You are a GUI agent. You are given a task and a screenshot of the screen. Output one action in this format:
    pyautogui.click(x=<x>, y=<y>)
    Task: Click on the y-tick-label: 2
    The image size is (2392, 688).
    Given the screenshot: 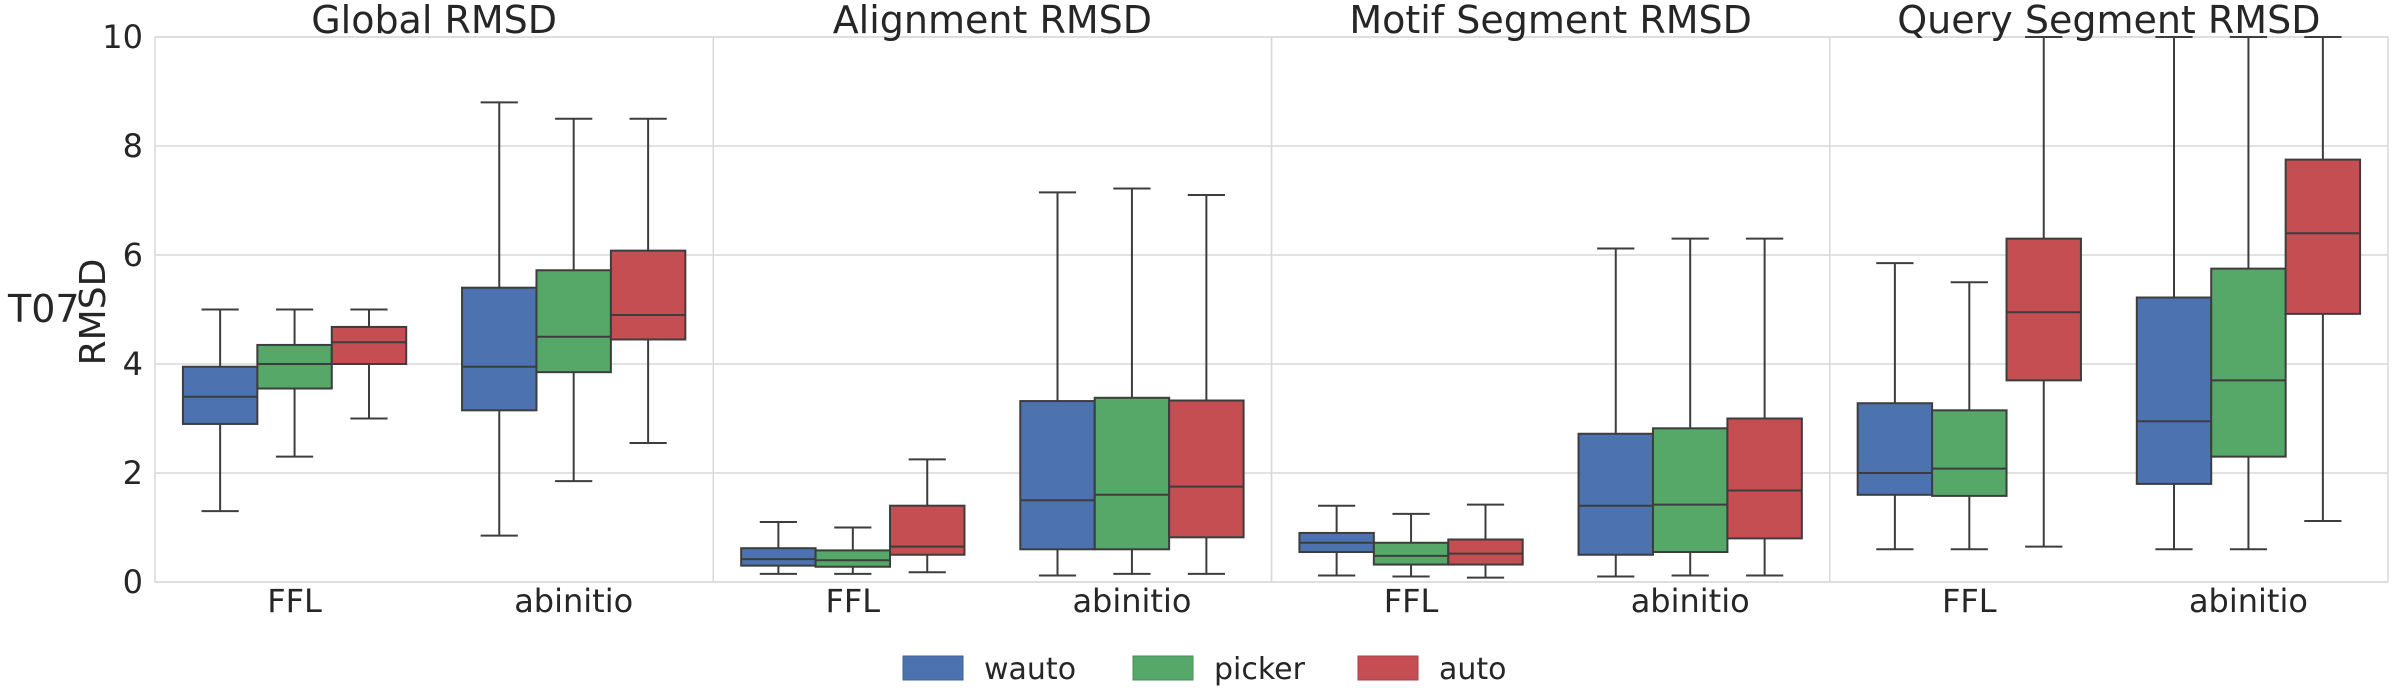 What is the action you would take?
    pyautogui.click(x=133, y=473)
    